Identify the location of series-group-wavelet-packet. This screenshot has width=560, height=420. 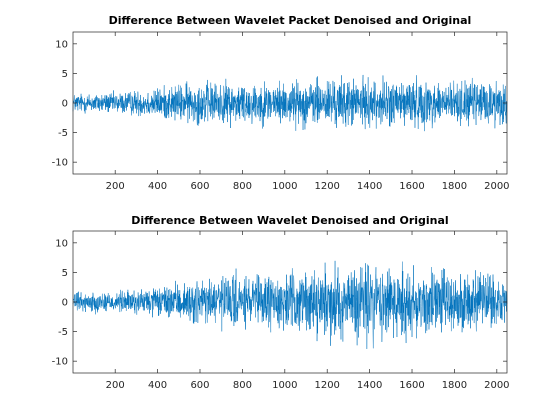
(290, 103).